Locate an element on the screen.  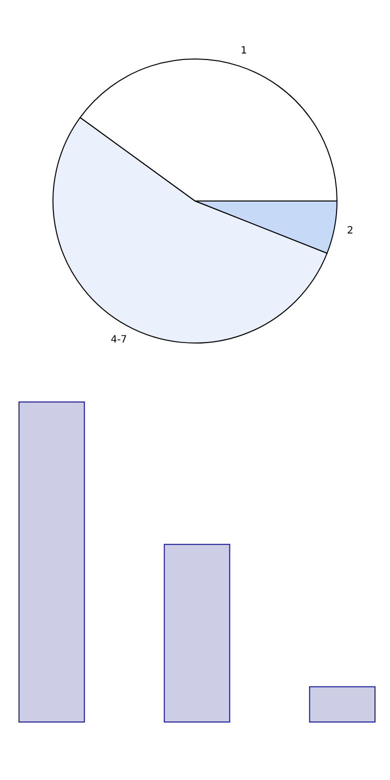
slice-label: 4-7 is located at coordinates (119, 340).